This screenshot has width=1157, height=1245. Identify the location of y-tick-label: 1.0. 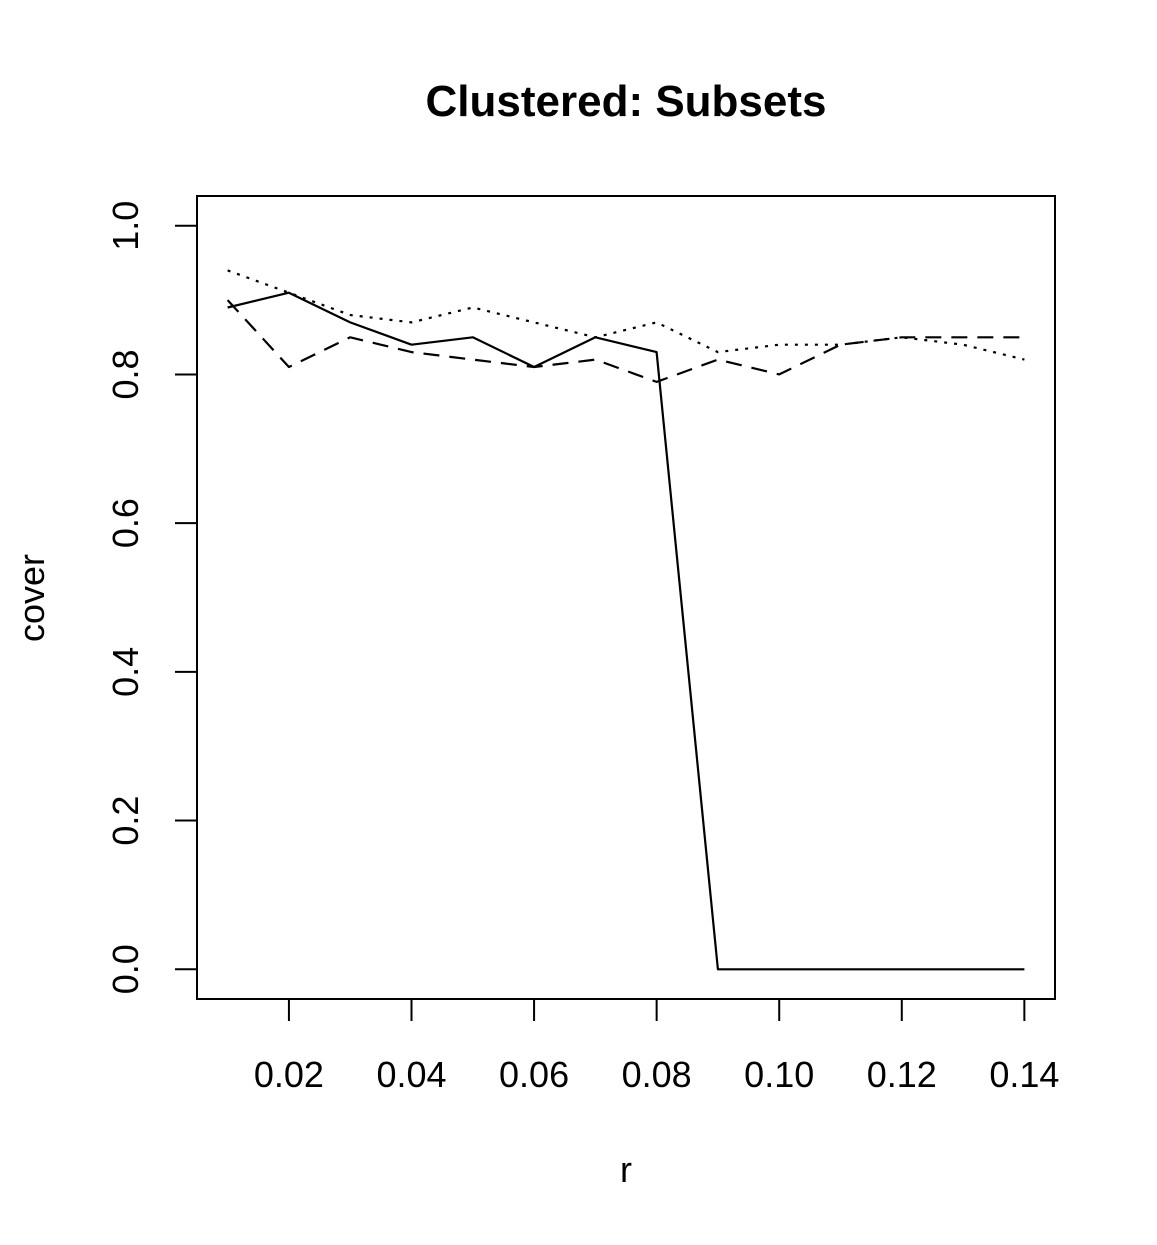
(125, 226).